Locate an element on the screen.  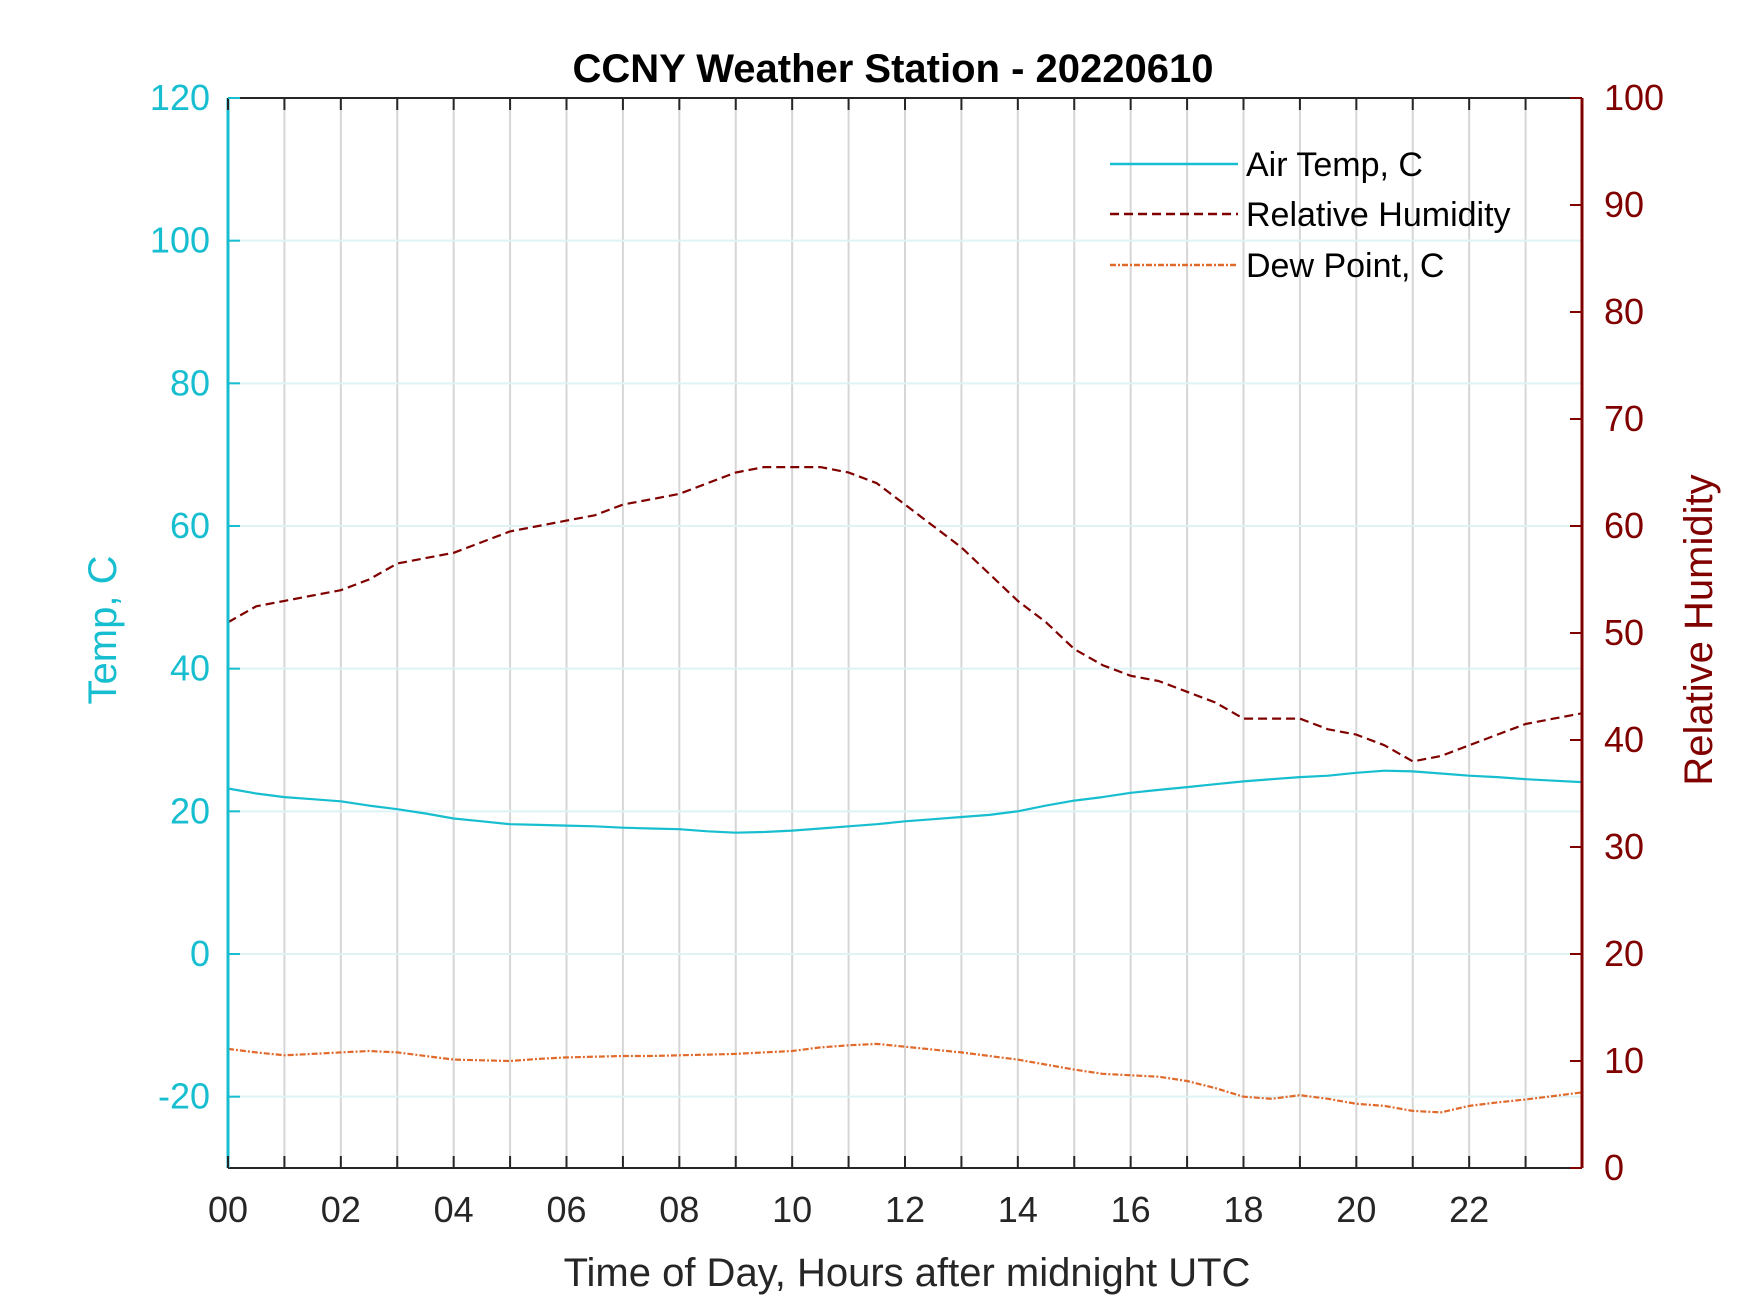
y-left-tick-label: 0 is located at coordinates (200, 953).